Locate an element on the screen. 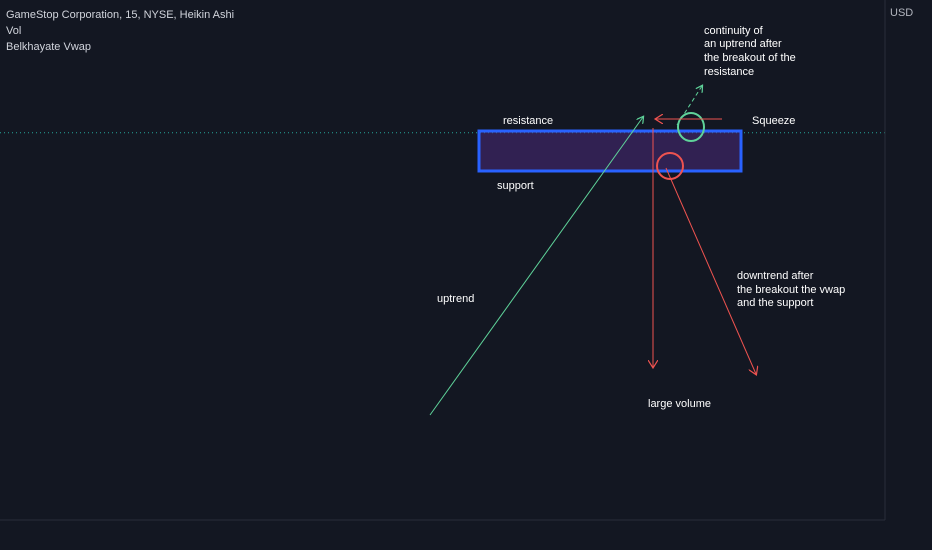 This screenshot has height=550, width=932. annotation: the breakout the vwap is located at coordinates (791, 290).